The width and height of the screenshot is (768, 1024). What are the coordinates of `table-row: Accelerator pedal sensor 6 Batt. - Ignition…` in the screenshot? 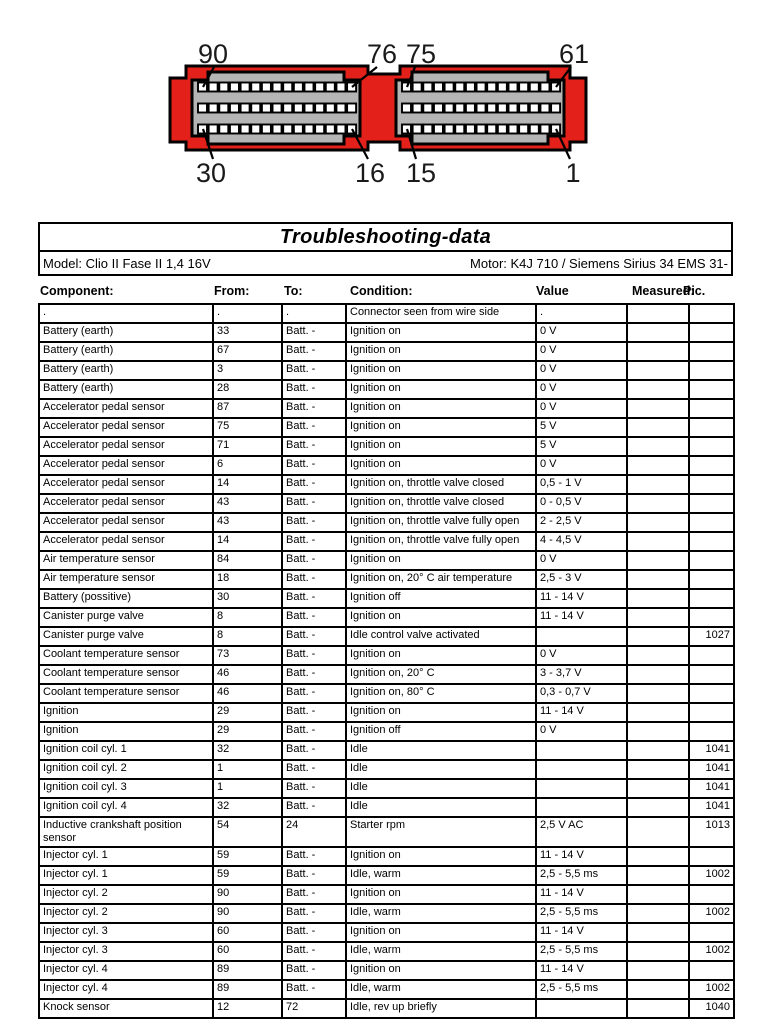 It's located at (386, 465).